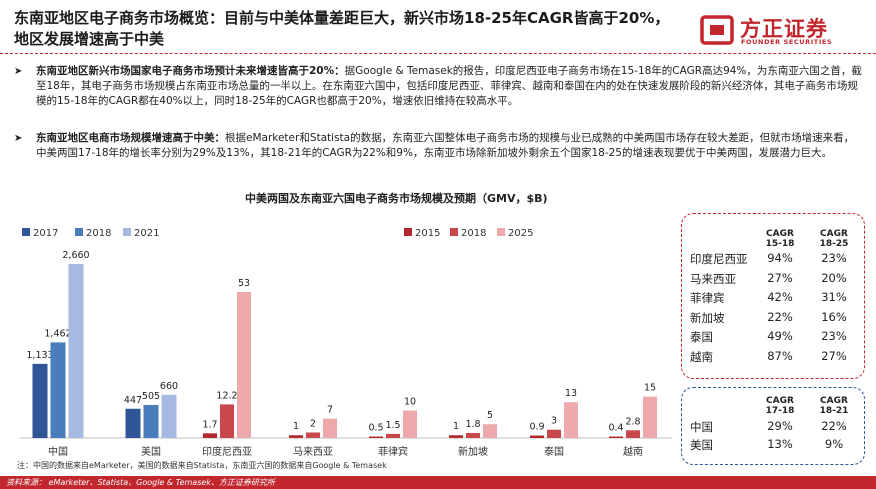 The image size is (876, 489). I want to click on data-label: 5, so click(490, 415).